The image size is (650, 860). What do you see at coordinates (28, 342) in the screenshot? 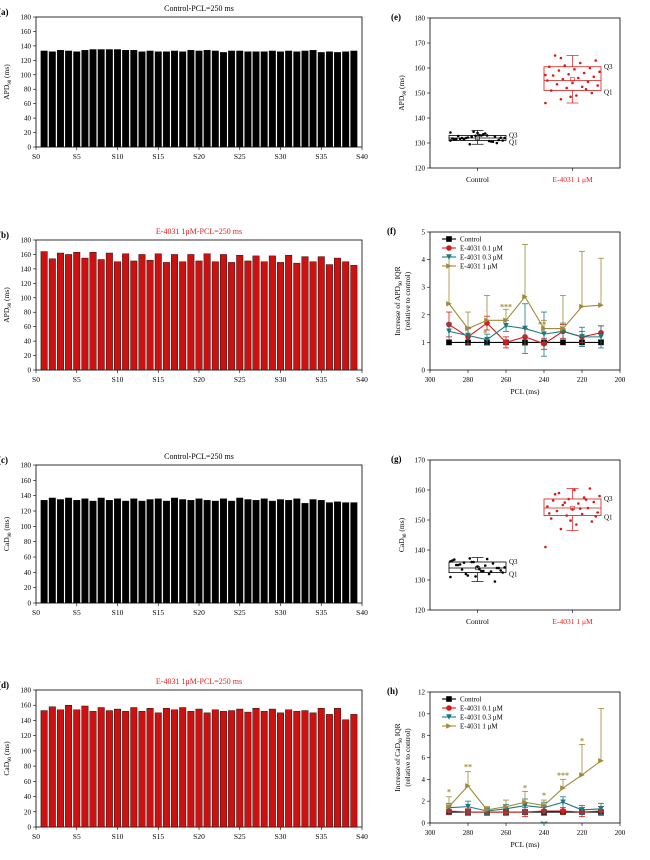
I see `y-tick-label: 40` at bounding box center [28, 342].